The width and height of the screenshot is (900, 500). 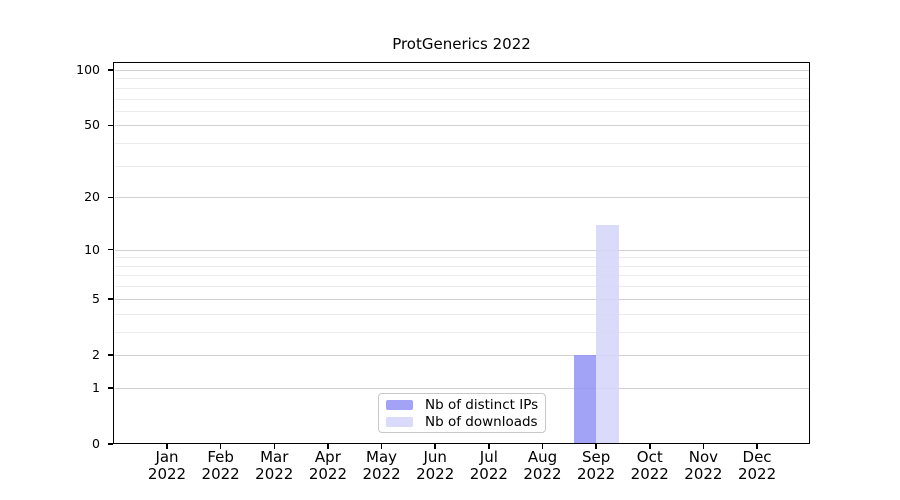 I want to click on y-tick-label: 2, so click(x=96, y=354).